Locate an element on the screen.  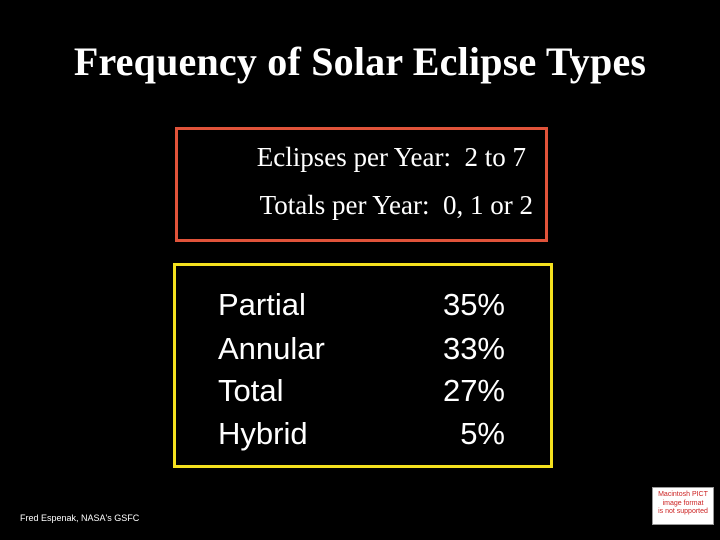
type-name: Total is located at coordinates (251, 390).